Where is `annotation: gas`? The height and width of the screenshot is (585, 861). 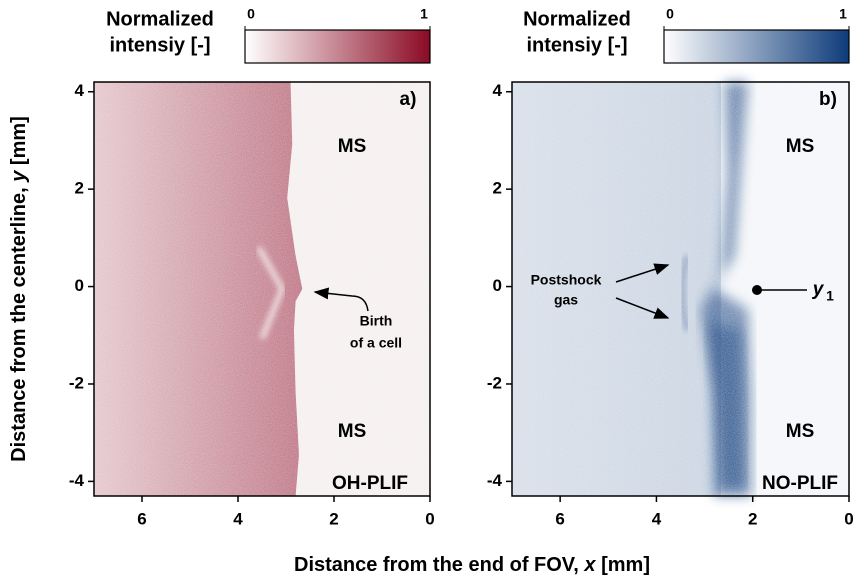
annotation: gas is located at coordinates (566, 300).